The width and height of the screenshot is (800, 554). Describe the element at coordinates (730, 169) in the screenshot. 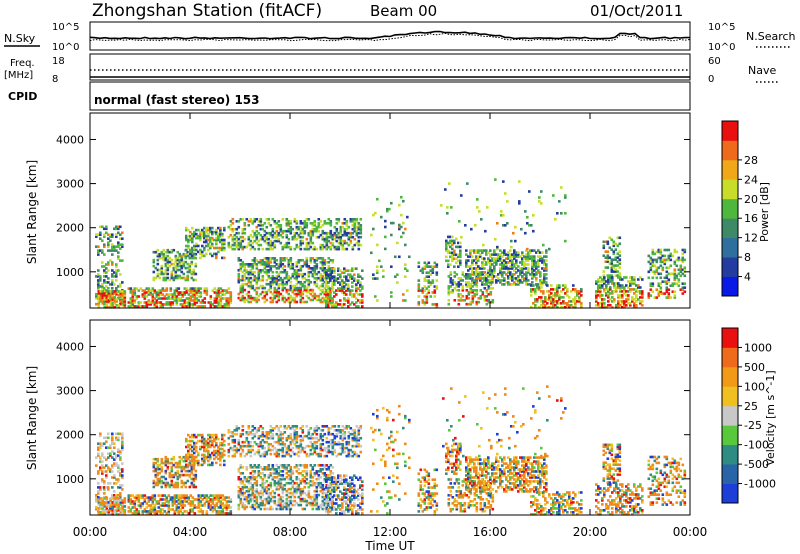

I see `colorbar-segment` at that location.